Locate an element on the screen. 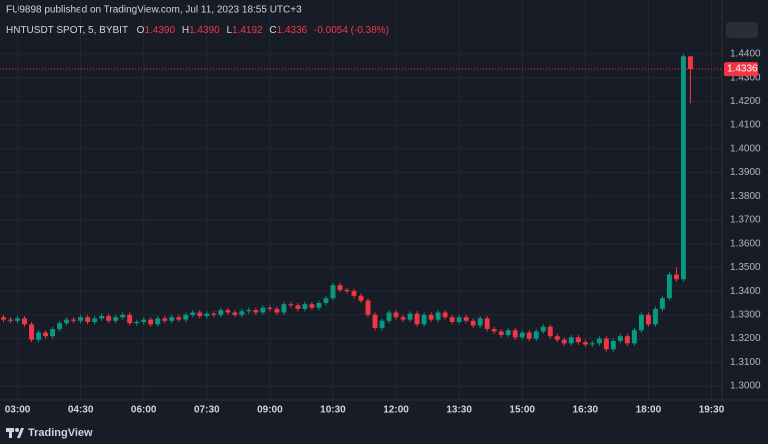  legend-key: O is located at coordinates (141, 30).